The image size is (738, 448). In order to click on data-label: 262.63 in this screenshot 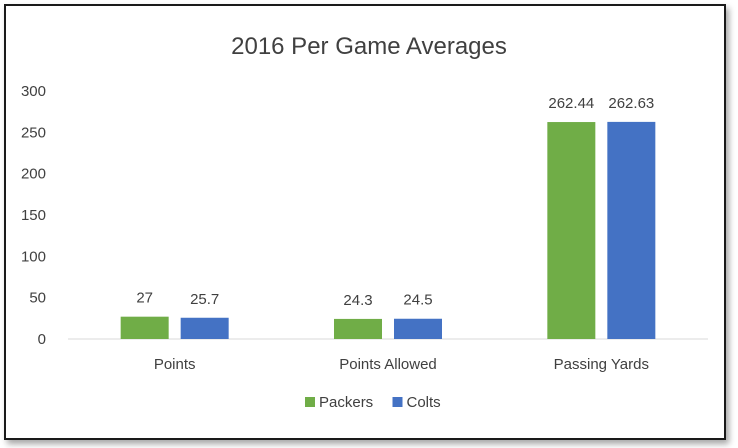, I will do `click(631, 103)`.